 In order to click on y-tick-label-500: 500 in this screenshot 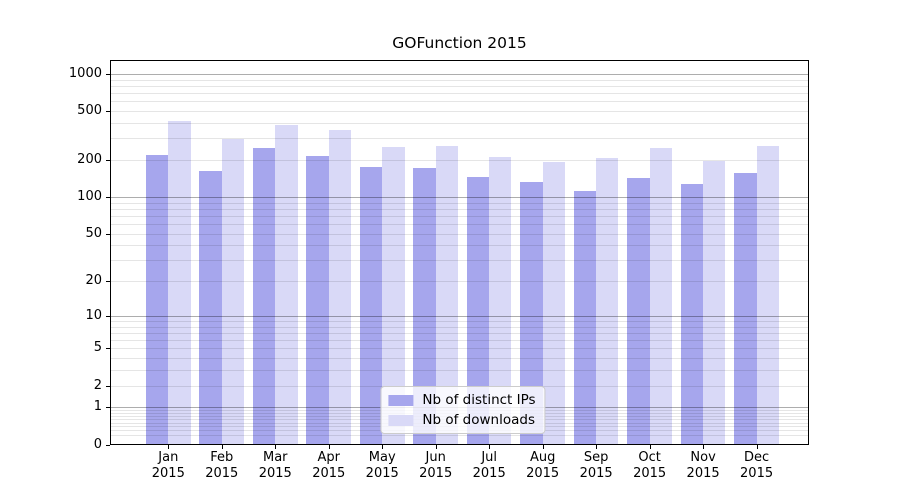, I will do `click(89, 111)`.